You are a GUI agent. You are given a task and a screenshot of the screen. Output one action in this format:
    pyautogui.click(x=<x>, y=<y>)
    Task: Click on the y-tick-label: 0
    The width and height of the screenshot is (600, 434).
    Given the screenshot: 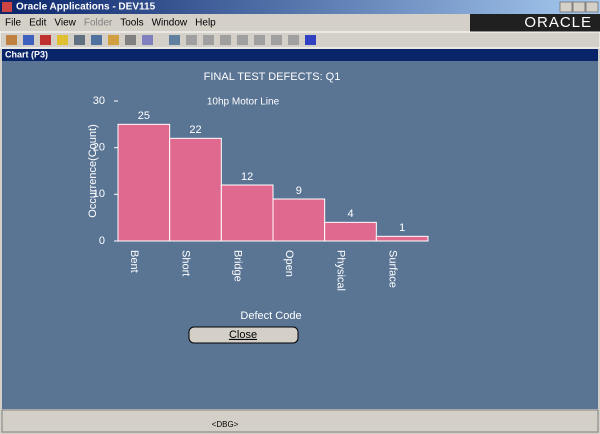 What is the action you would take?
    pyautogui.click(x=102, y=241)
    